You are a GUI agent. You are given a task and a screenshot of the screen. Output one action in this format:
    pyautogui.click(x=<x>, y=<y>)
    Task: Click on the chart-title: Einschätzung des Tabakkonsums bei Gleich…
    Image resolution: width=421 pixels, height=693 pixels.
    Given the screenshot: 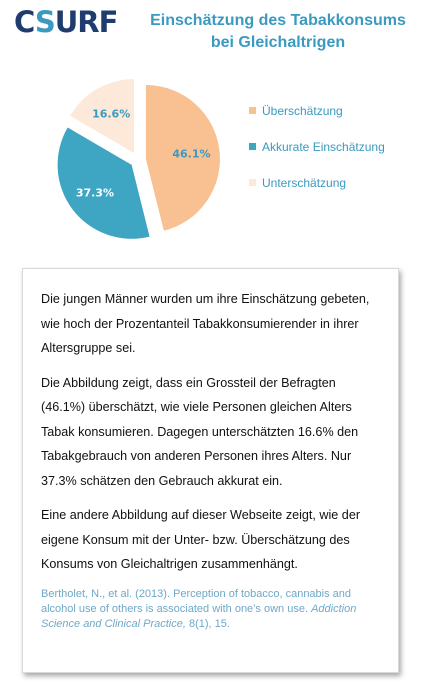 What is the action you would take?
    pyautogui.click(x=278, y=32)
    